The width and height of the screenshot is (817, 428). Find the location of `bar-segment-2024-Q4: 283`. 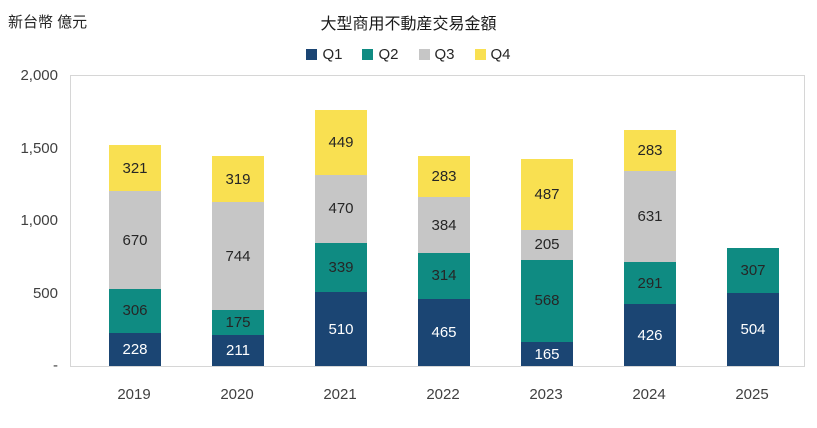

bar-segment-2024-Q4: 283 is located at coordinates (650, 150).